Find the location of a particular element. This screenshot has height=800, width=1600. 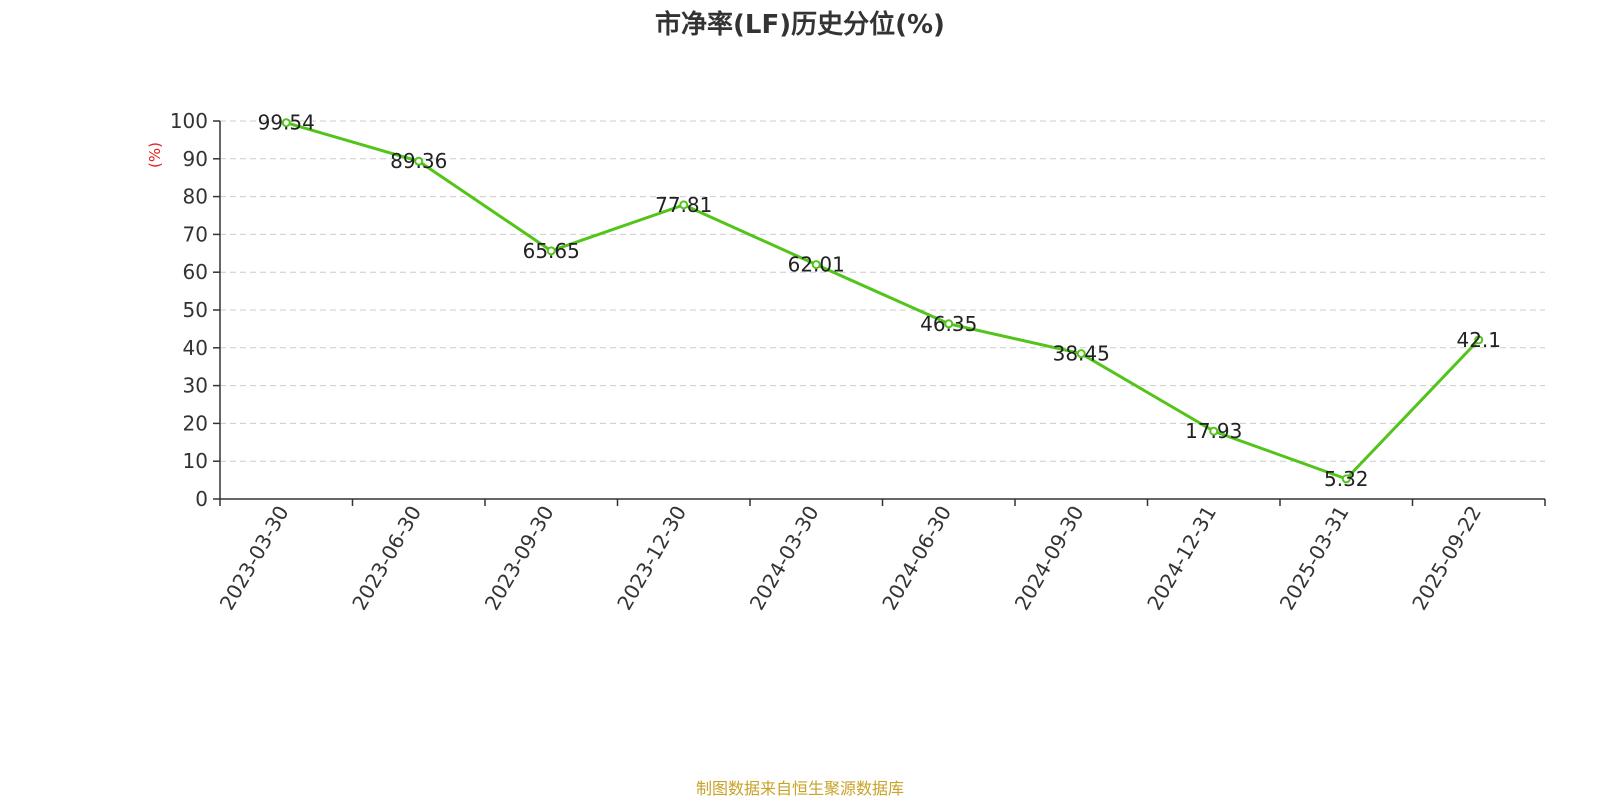

data-label: 62.01 is located at coordinates (816, 265).